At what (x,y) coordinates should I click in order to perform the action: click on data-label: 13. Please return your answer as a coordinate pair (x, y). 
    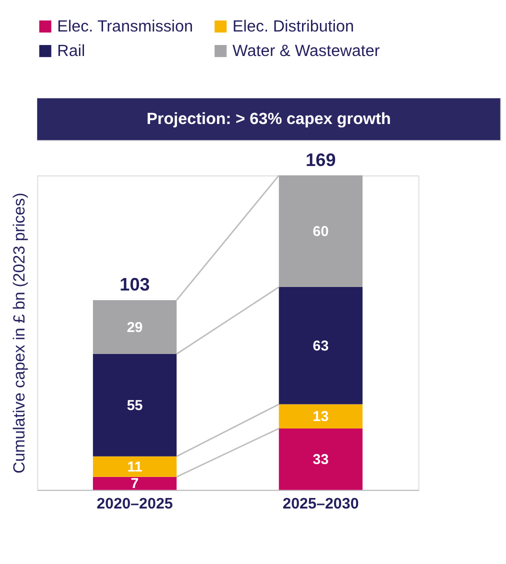
    Looking at the image, I should click on (320, 417).